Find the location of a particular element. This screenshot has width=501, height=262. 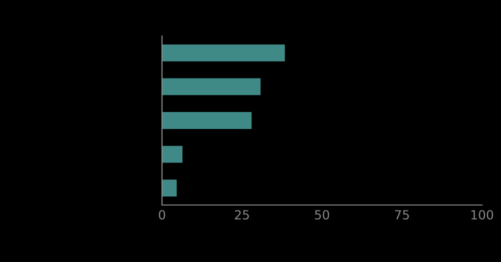

x-tick-label: 100 is located at coordinates (482, 215).